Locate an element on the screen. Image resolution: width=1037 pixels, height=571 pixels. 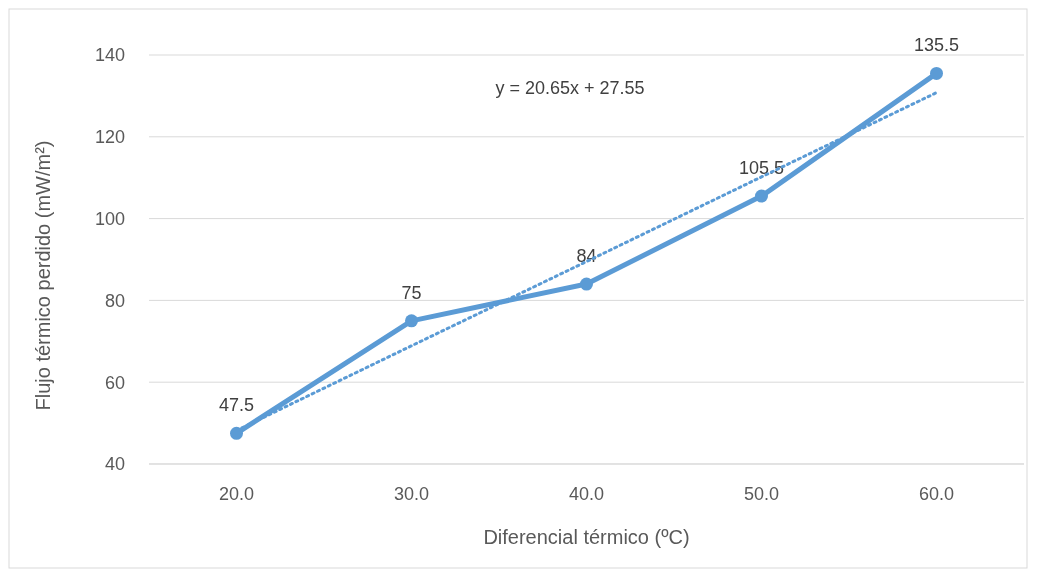
x-tick-label: 60.0 is located at coordinates (936, 494).